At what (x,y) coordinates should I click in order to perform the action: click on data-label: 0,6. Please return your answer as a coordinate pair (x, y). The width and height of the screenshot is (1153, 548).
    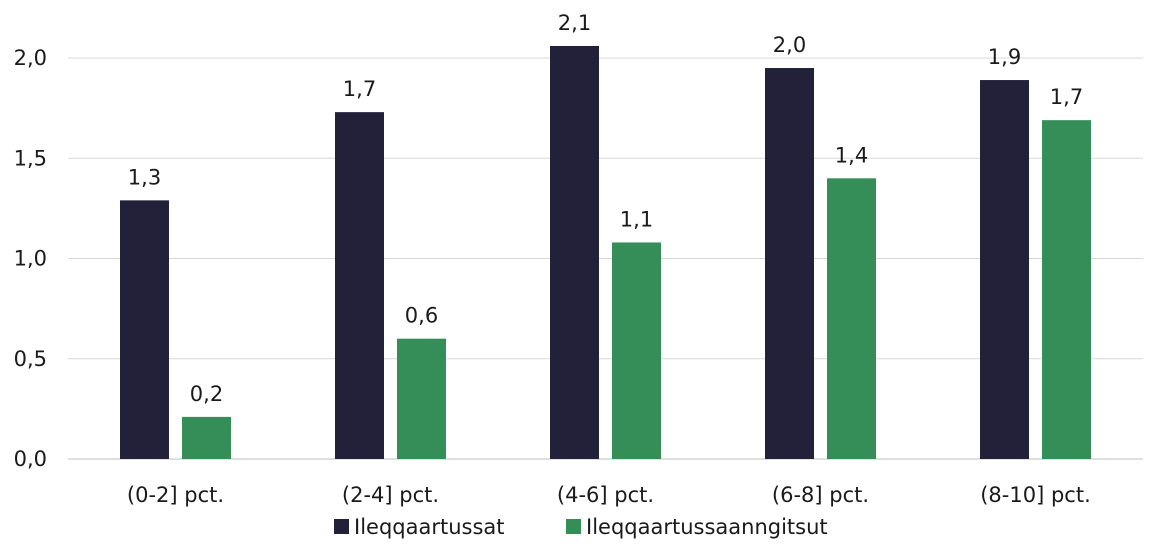
    Looking at the image, I should click on (421, 316).